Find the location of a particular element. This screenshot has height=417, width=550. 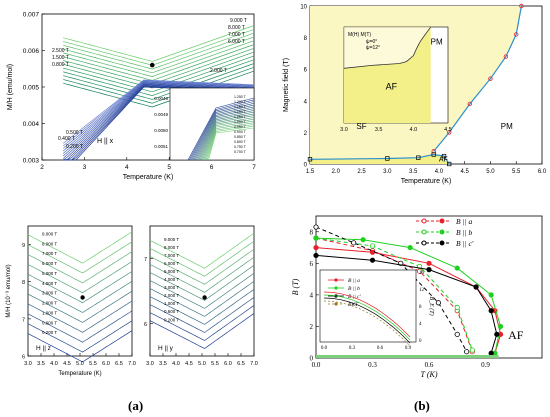

inset: 3.0 3.5 4.0 4.5 AF PM M(H) M(T)ψ=0°ψ=12° is located at coordinates (396, 79).